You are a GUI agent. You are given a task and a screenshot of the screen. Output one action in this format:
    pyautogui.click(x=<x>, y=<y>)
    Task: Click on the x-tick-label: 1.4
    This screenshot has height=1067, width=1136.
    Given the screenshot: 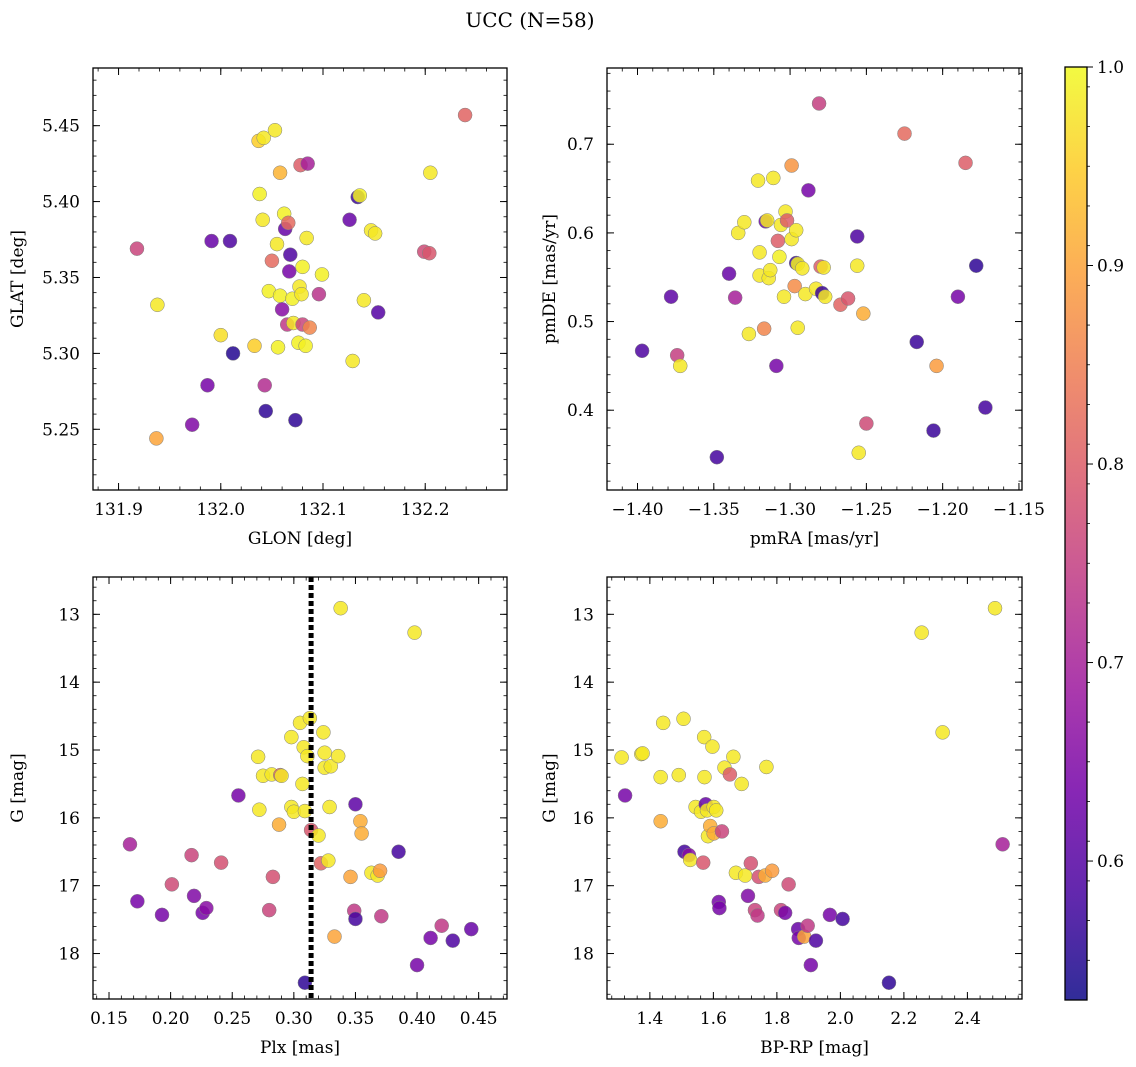 What is the action you would take?
    pyautogui.click(x=649, y=1019)
    